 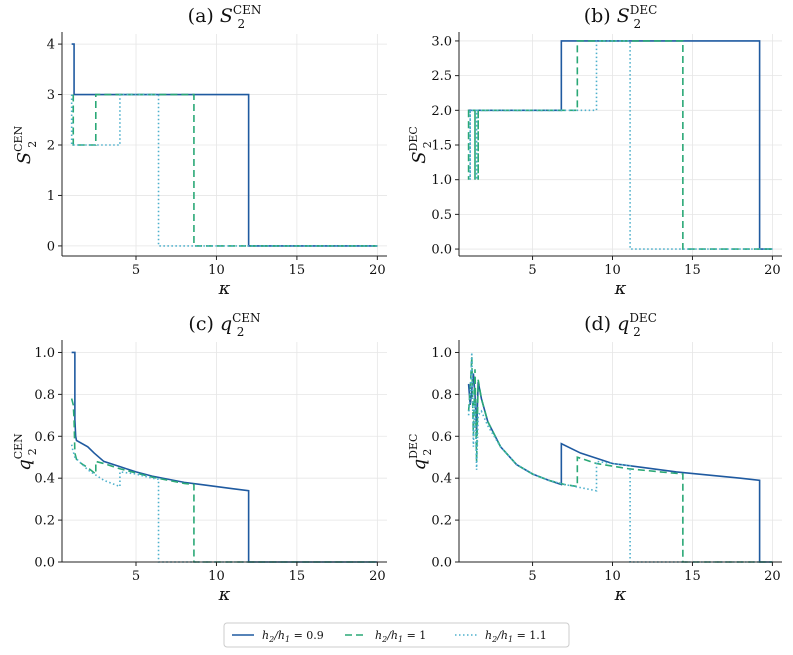 I want to click on legend-frame, so click(x=396, y=635).